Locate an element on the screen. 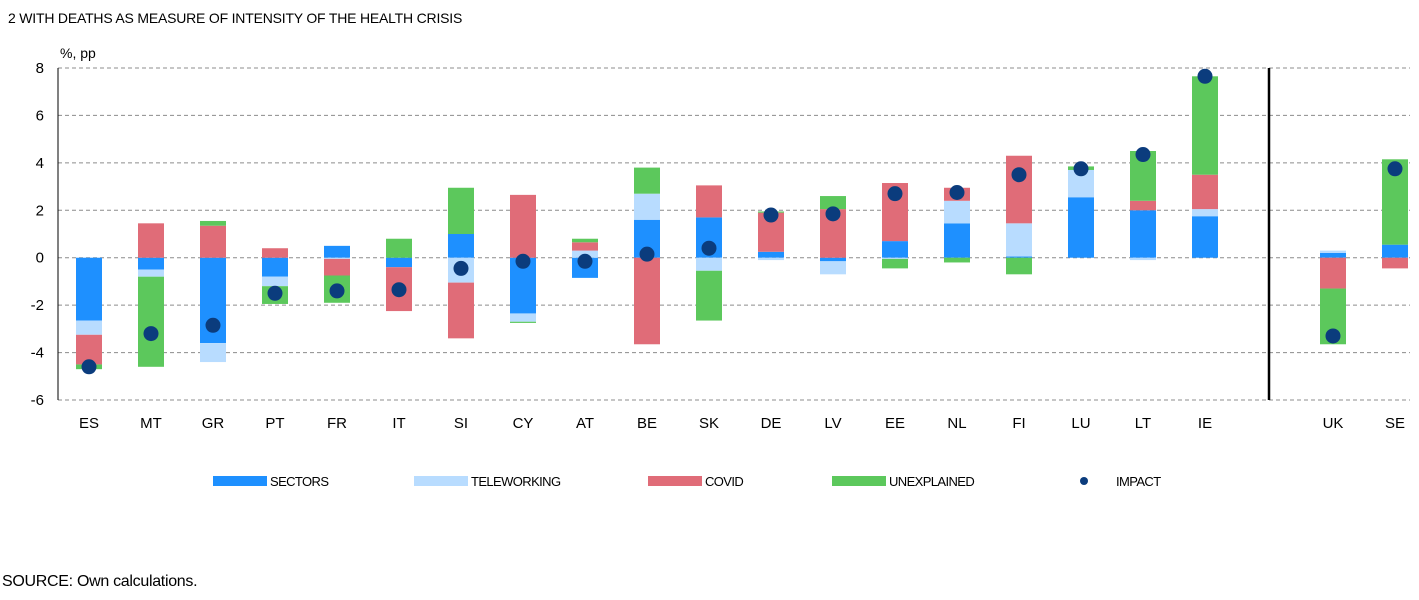 The height and width of the screenshot is (600, 1419). impact-dot-be is located at coordinates (647, 254).